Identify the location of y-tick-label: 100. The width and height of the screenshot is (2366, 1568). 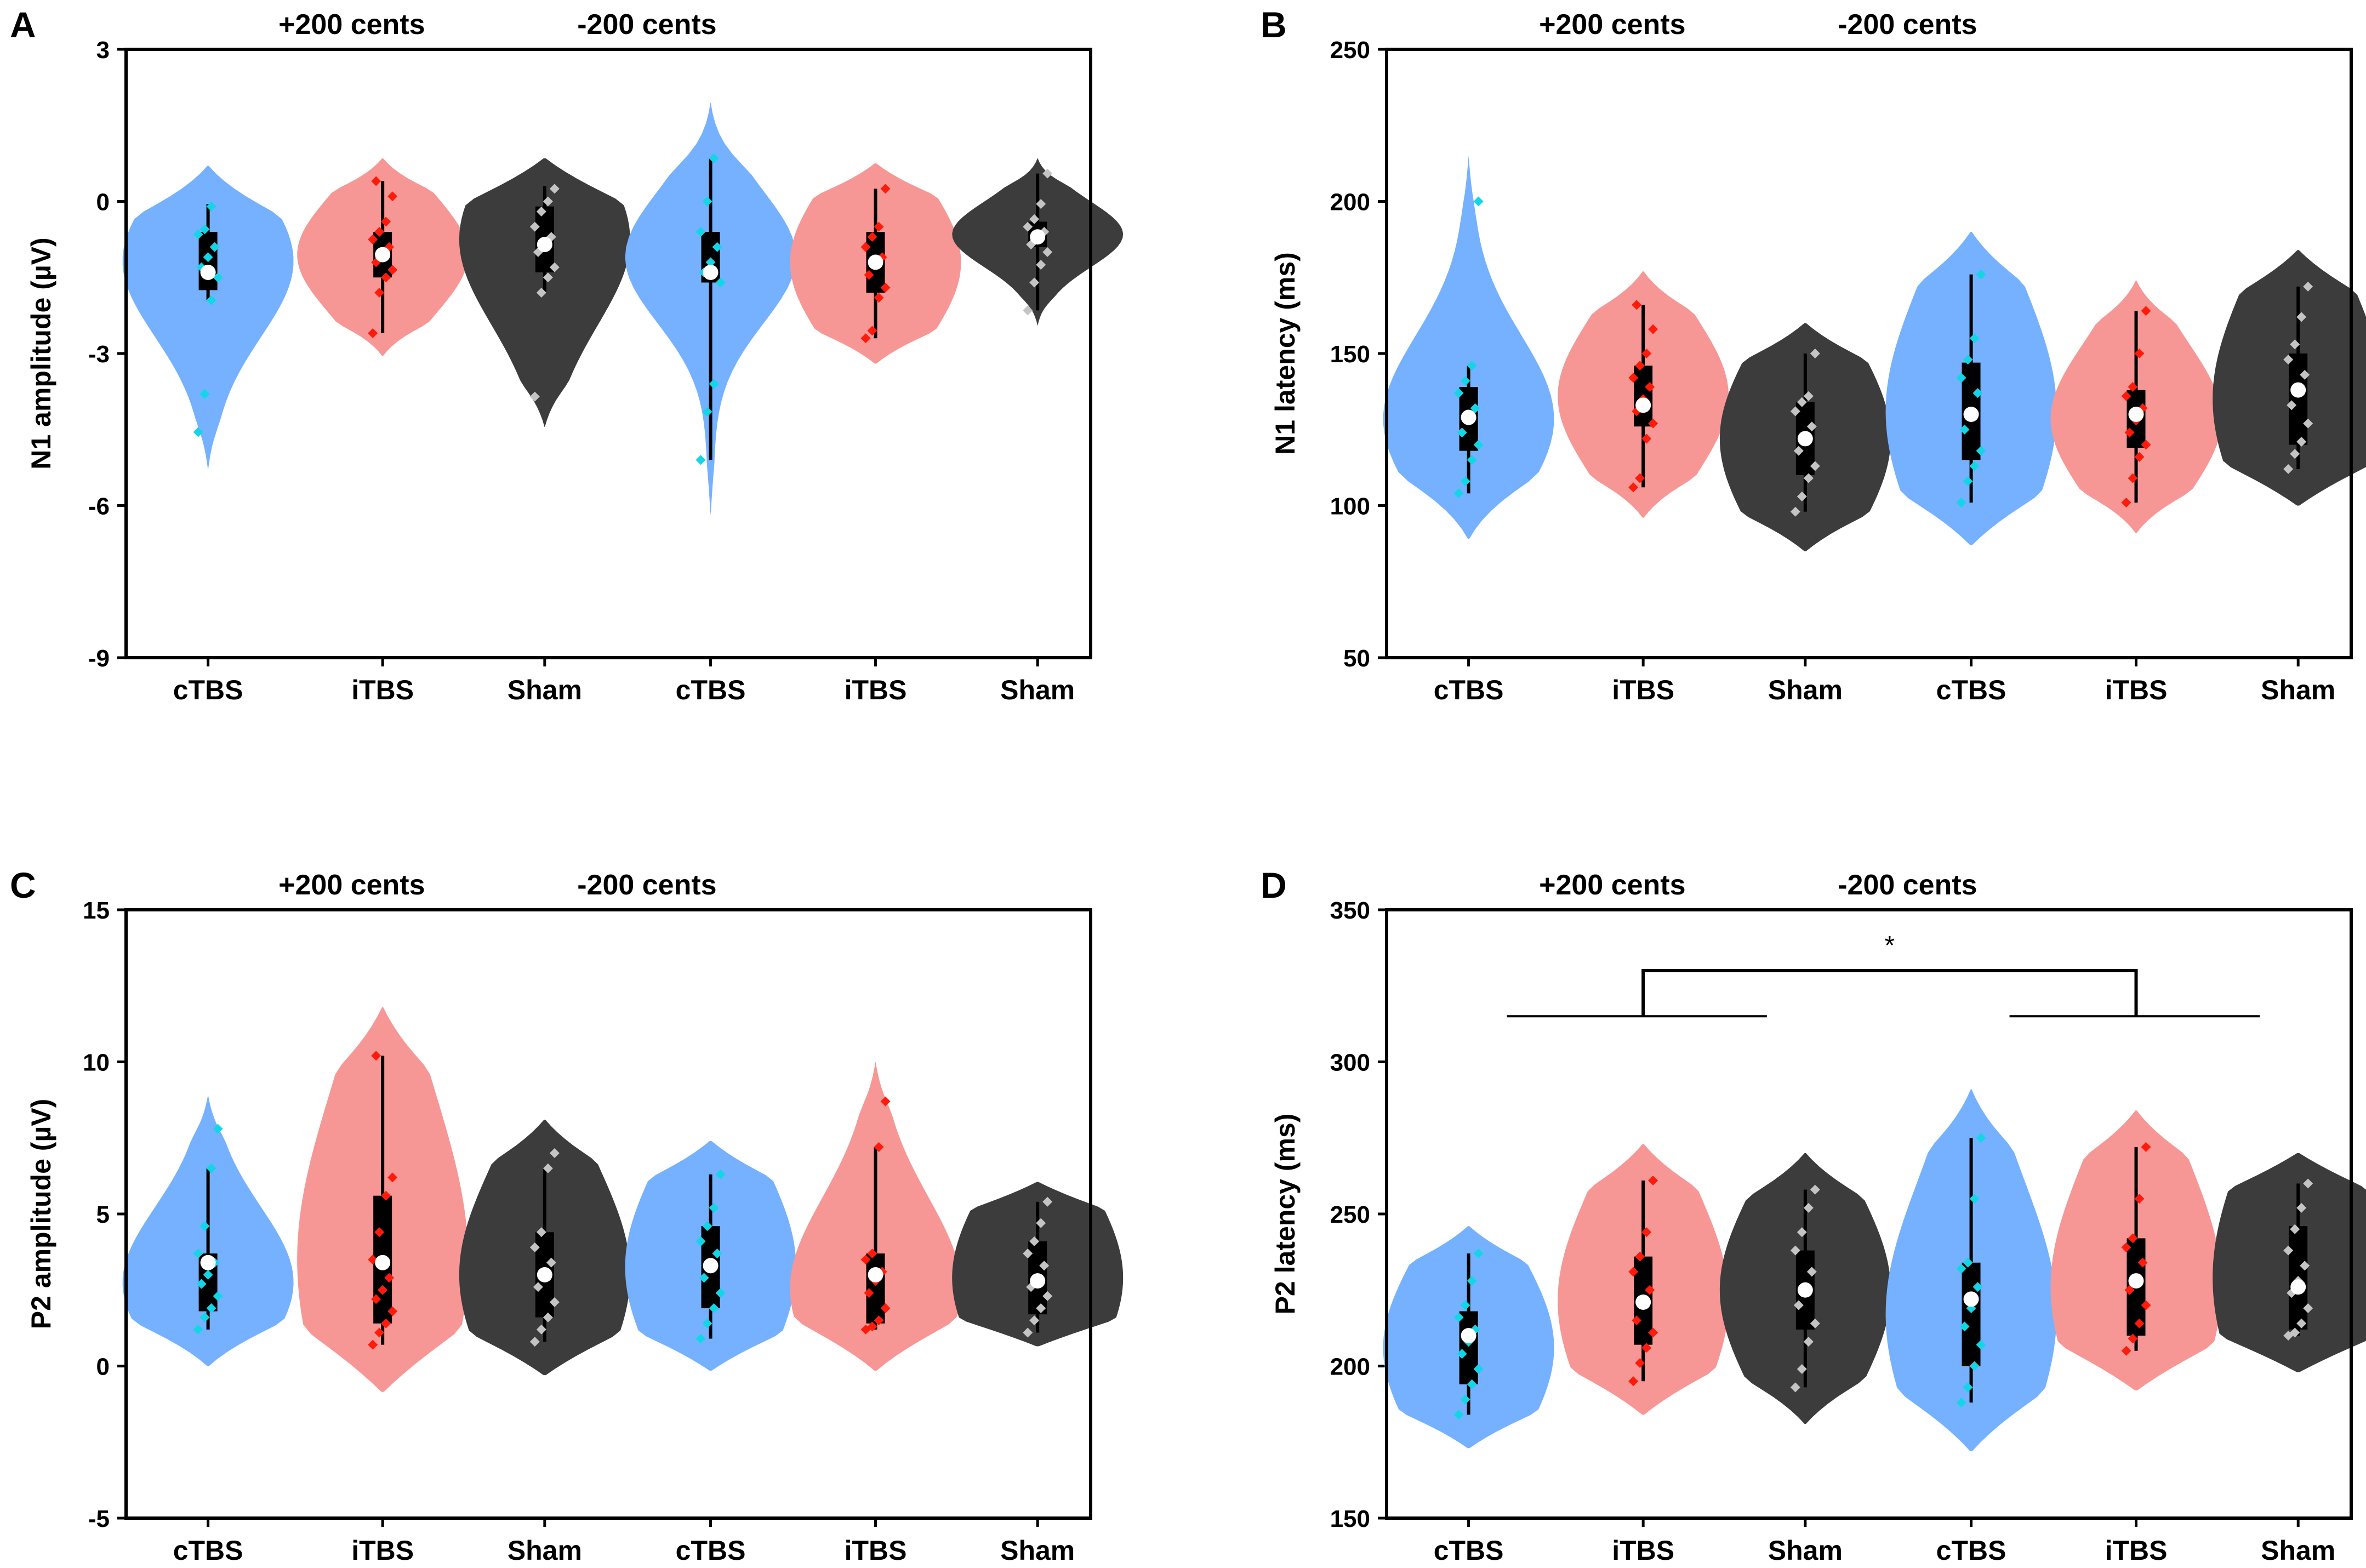
(1350, 506).